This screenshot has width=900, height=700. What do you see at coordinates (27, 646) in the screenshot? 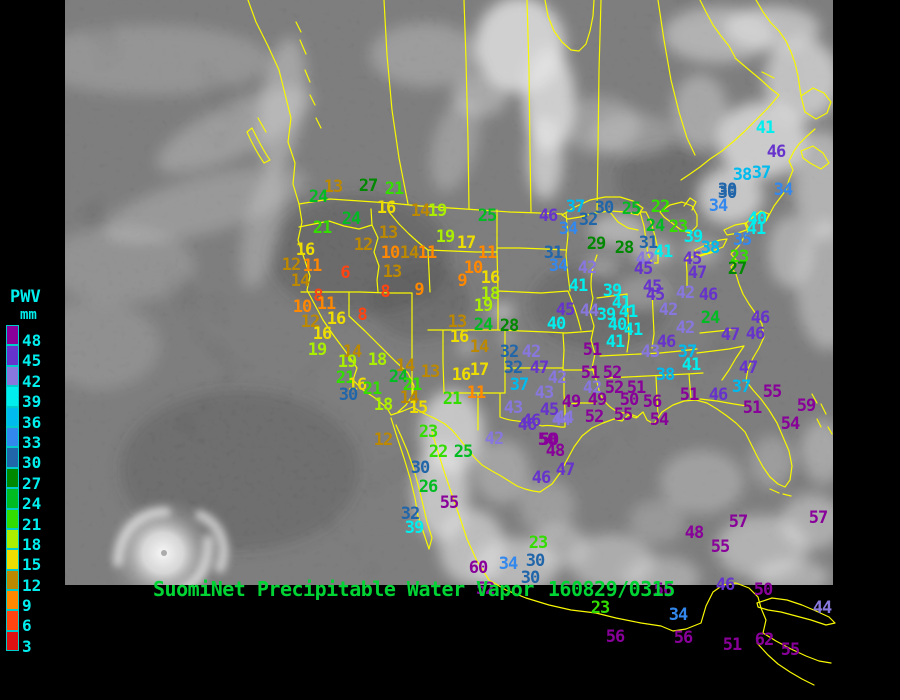
I see `legend-value: 3` at bounding box center [27, 646].